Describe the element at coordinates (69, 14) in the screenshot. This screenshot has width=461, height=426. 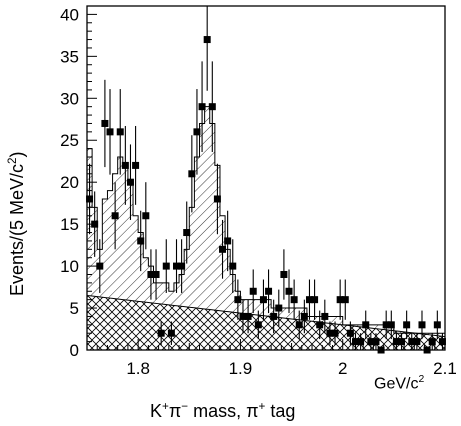
I see `y-tick-label: 40` at that location.